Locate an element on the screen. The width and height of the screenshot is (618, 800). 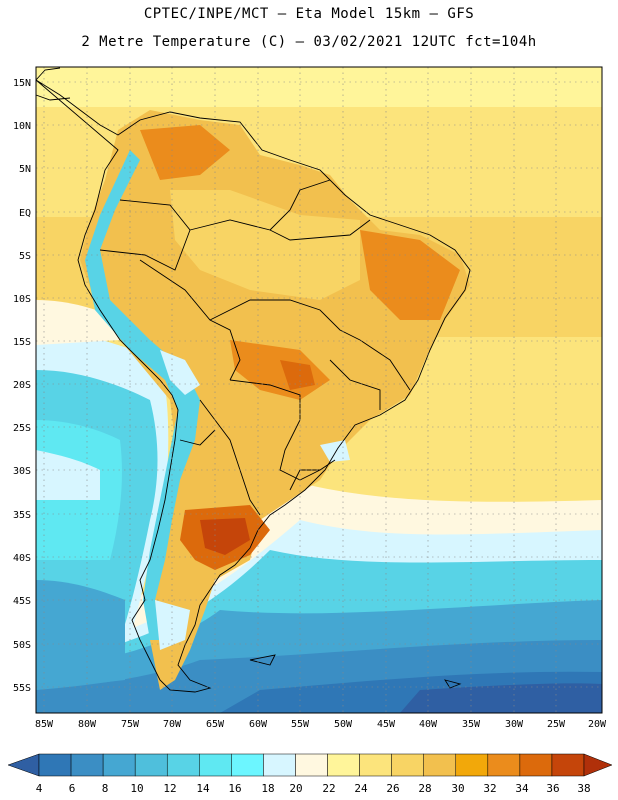
lat-label: 35S is located at coordinates (22, 515).